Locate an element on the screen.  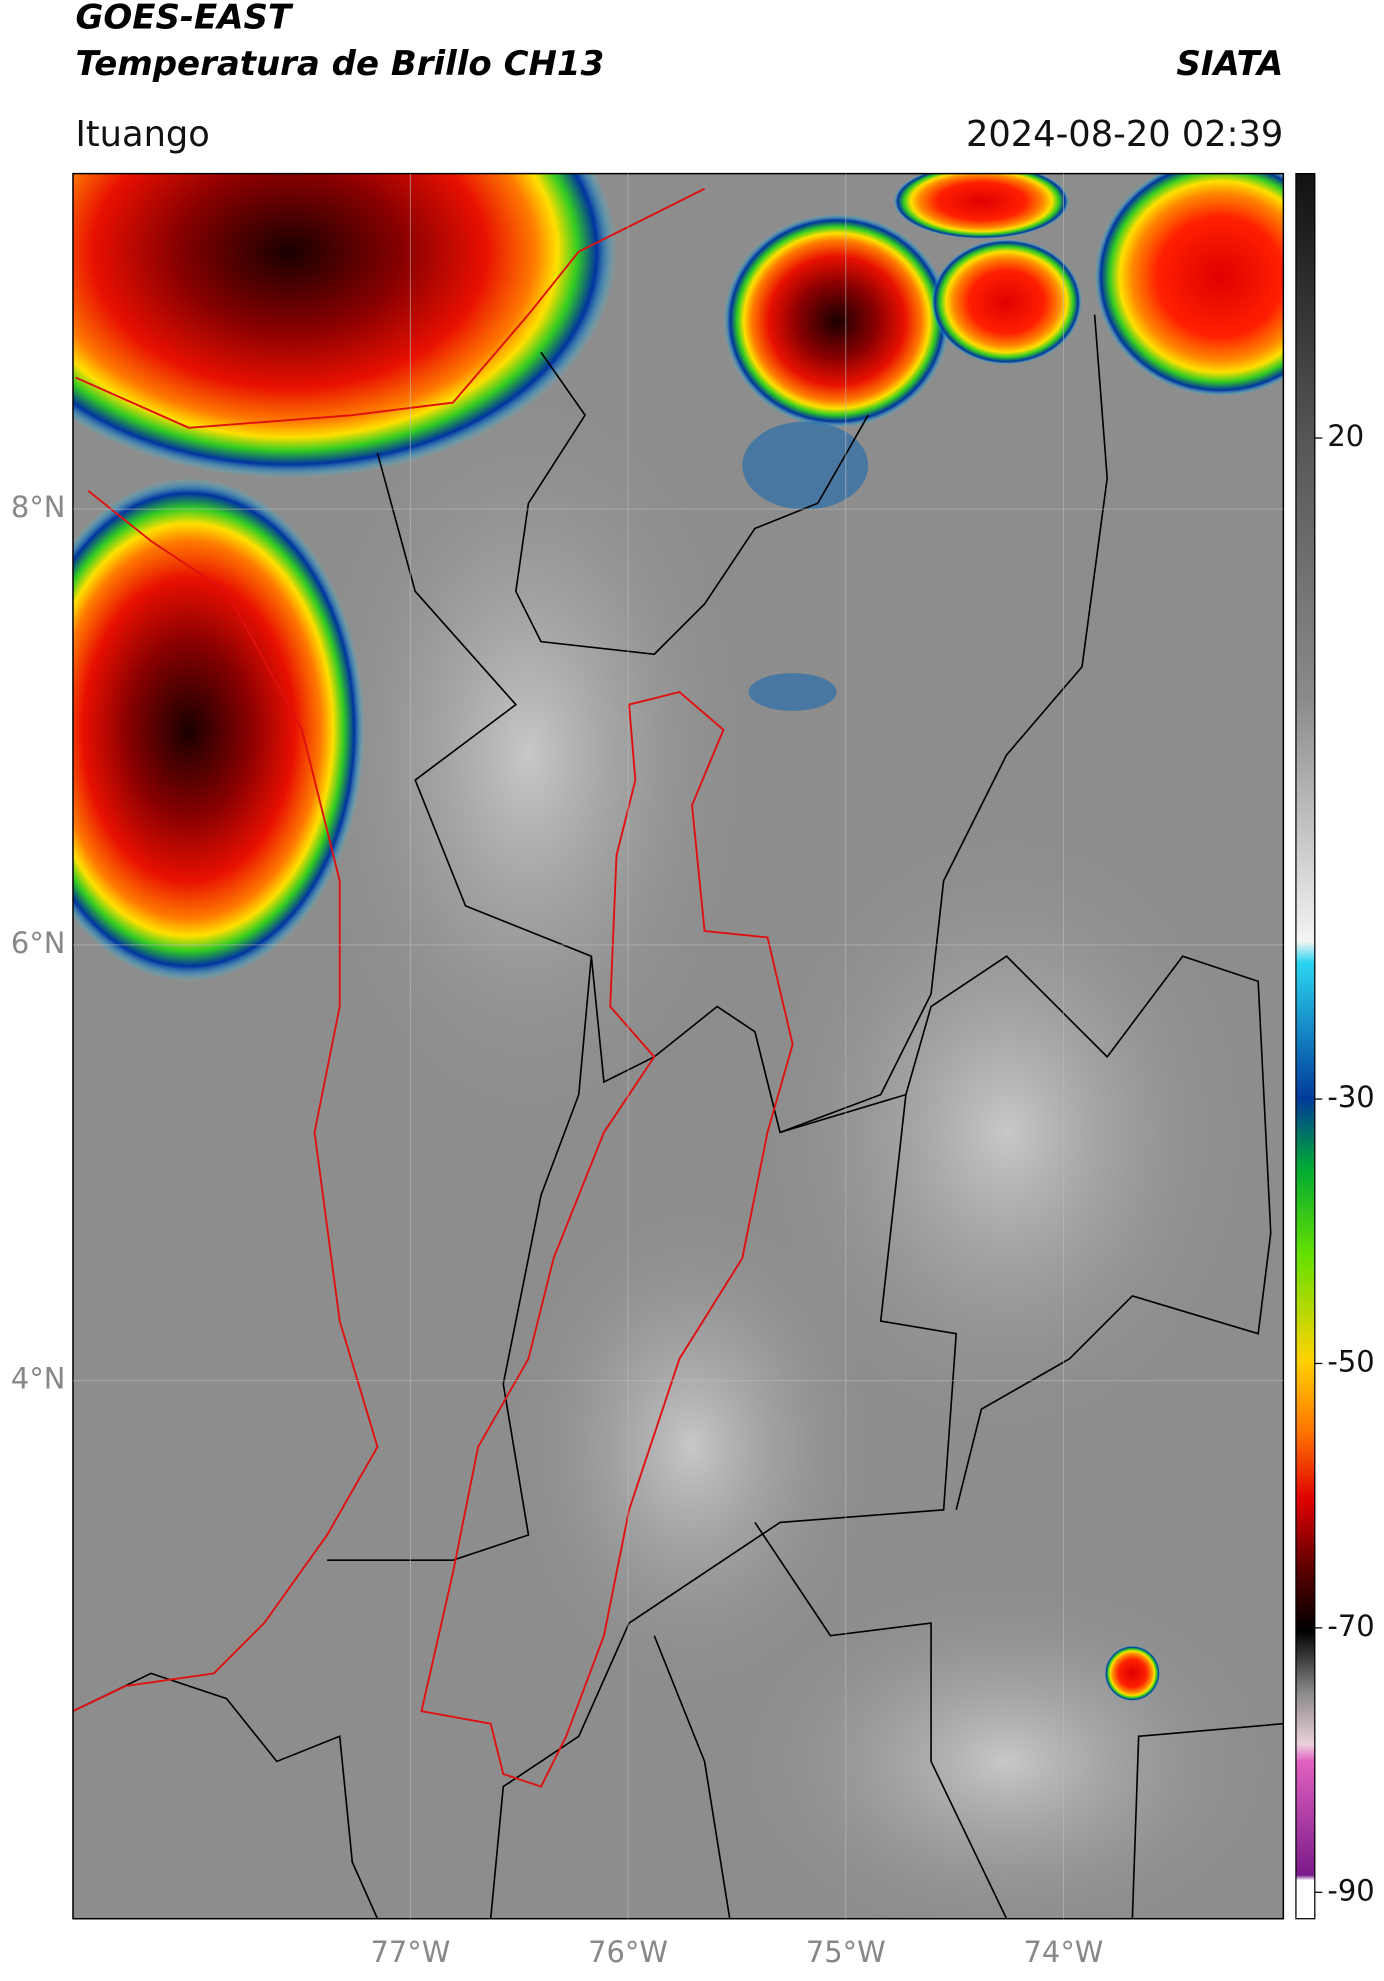
colorbar-tick-label: -30 is located at coordinates (1350, 1097).